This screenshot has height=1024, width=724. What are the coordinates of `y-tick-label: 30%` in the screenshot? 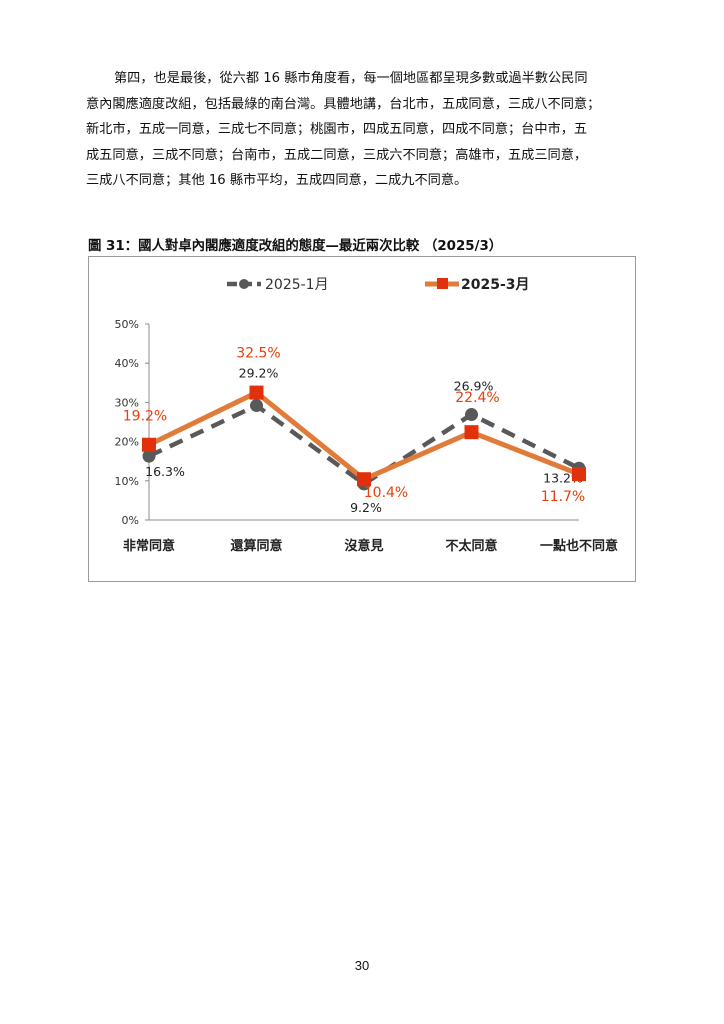 It's located at (127, 402).